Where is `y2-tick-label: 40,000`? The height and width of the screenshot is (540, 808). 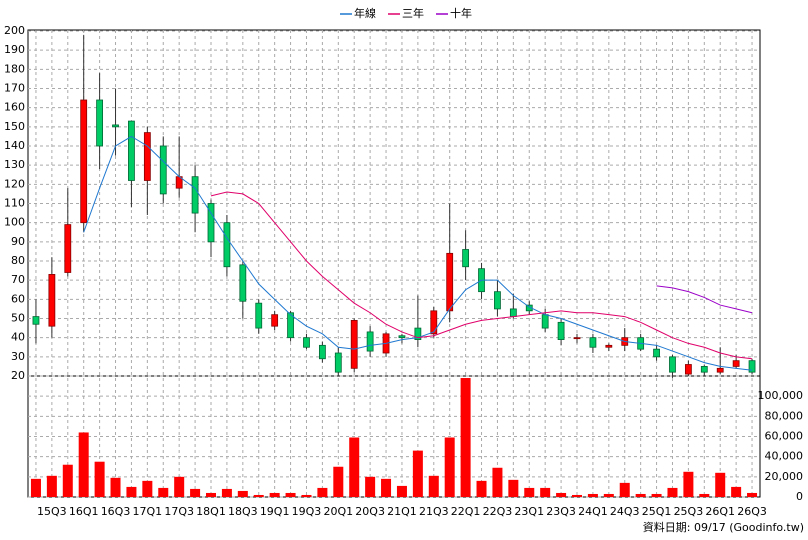
y2-tick-label: 40,000 is located at coordinates (784, 456).